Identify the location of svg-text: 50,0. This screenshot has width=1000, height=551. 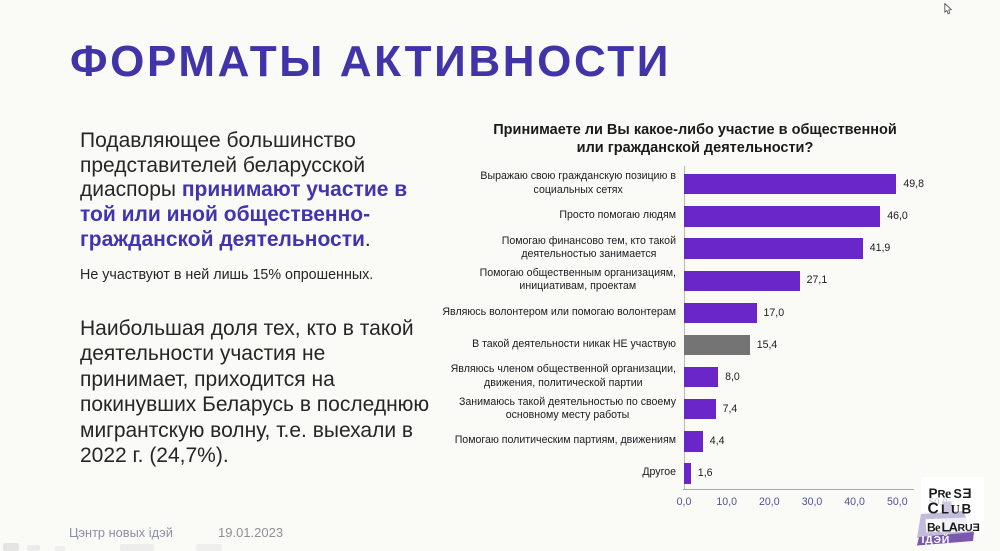
(938, 502).